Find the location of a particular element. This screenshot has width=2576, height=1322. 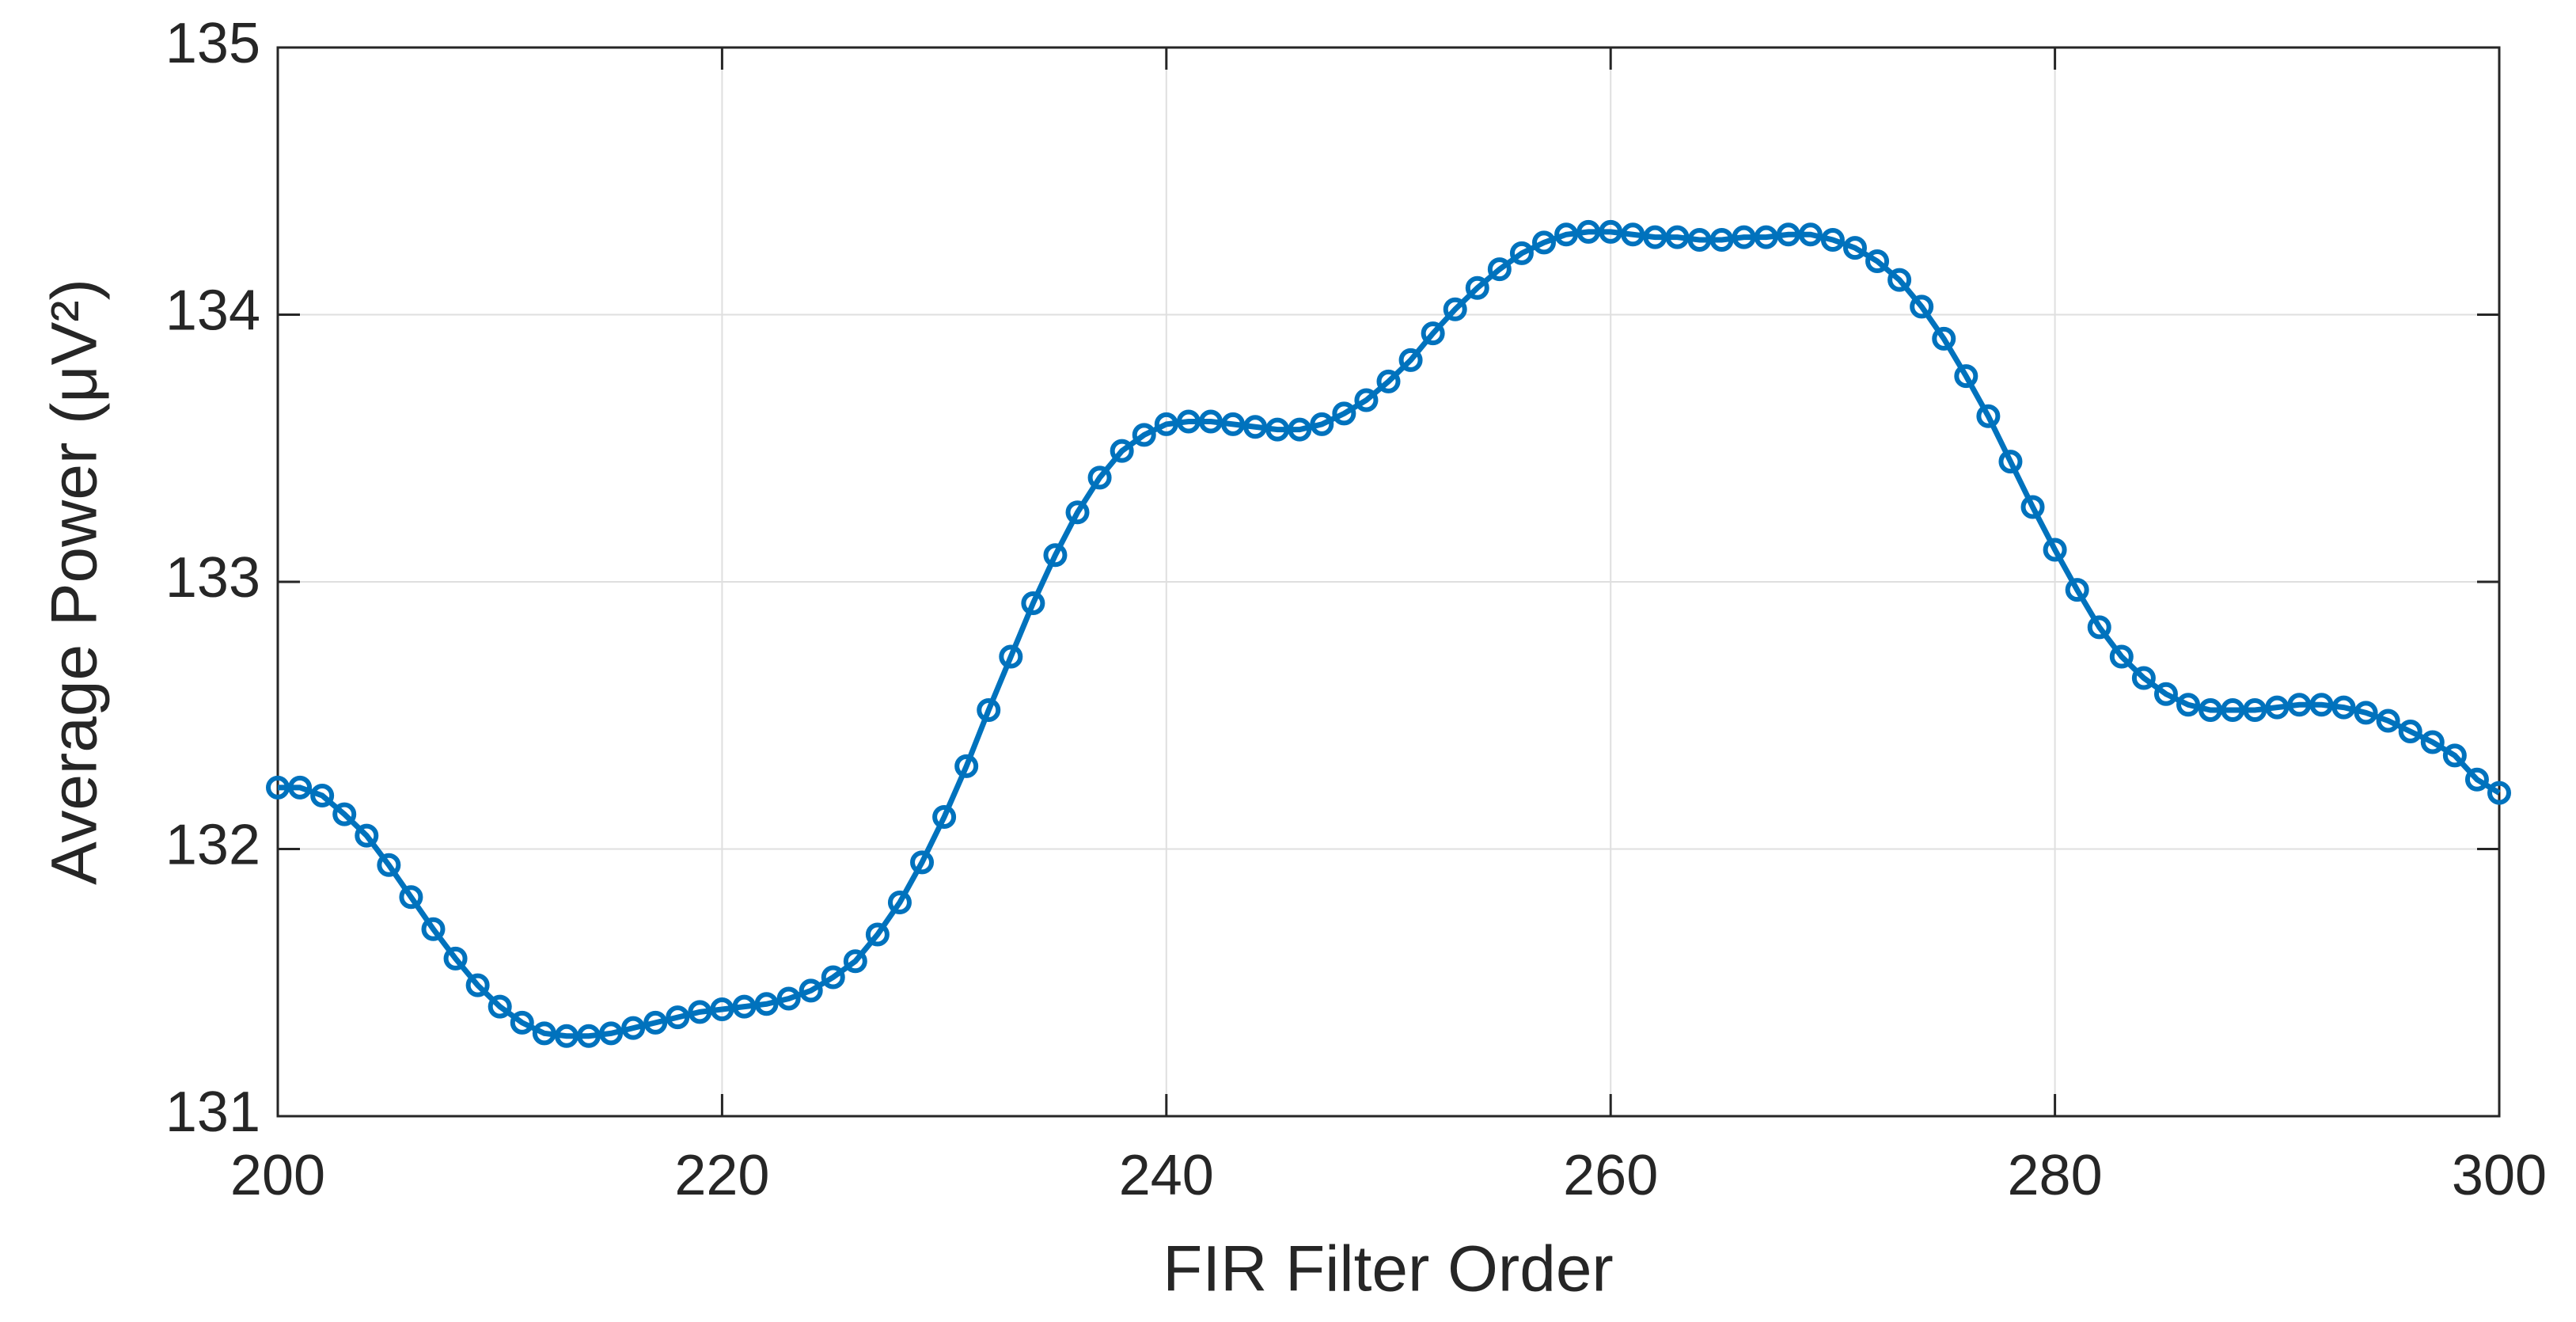

y-tick-label: 134 is located at coordinates (212, 311).